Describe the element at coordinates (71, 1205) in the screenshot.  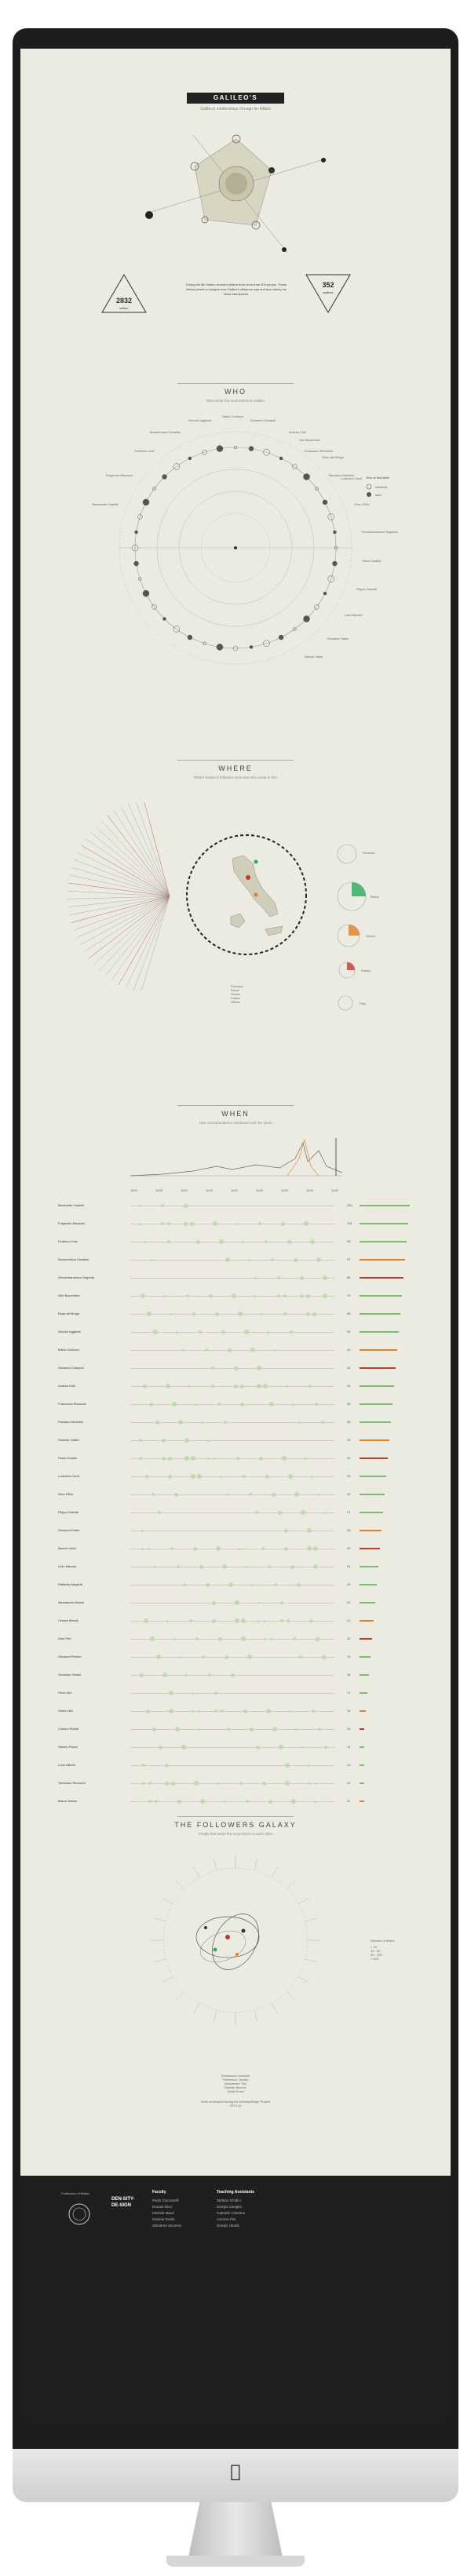
I see `timeline-row-name: Benedetto Castelli` at that location.